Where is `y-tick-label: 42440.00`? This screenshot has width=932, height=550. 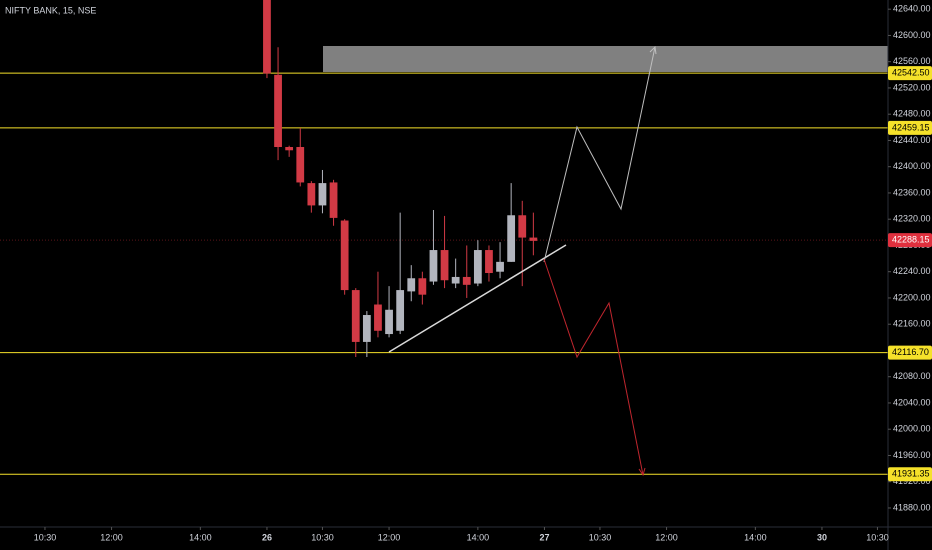 y-tick-label: 42440.00 is located at coordinates (912, 140).